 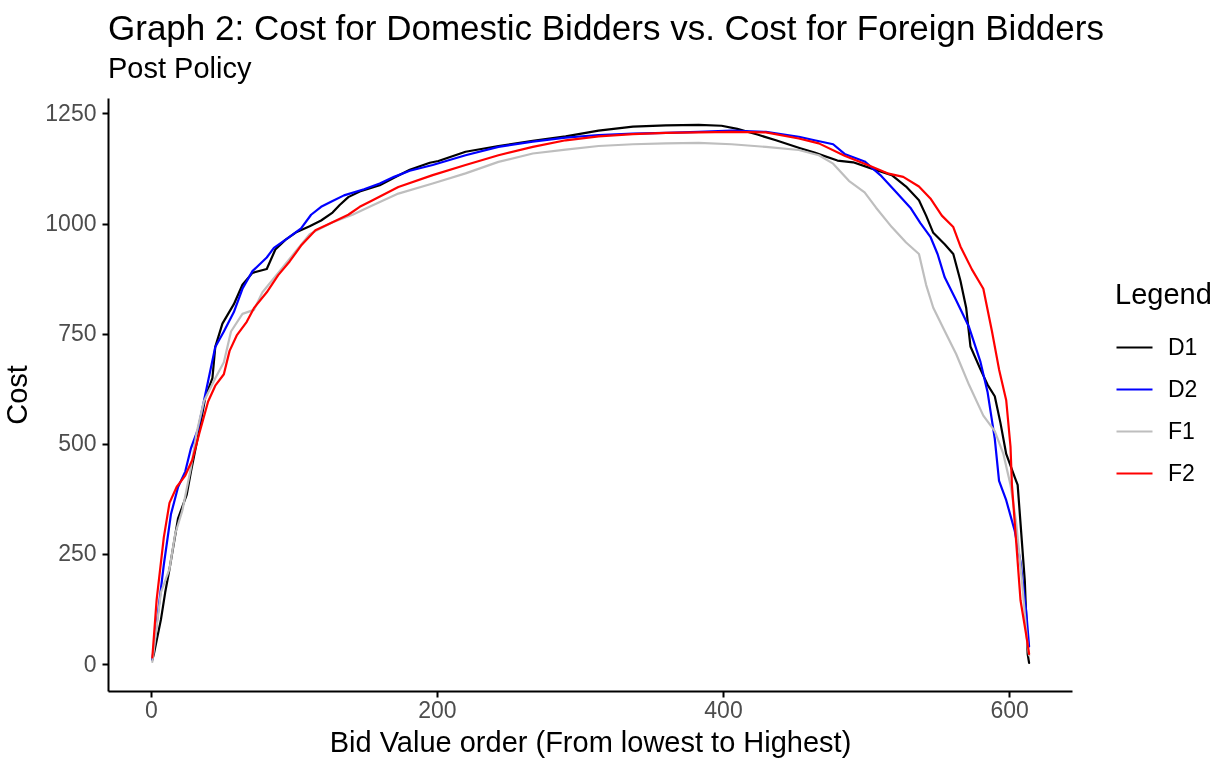 What do you see at coordinates (71, 112) in the screenshot?
I see `y-tick-label: 1250` at bounding box center [71, 112].